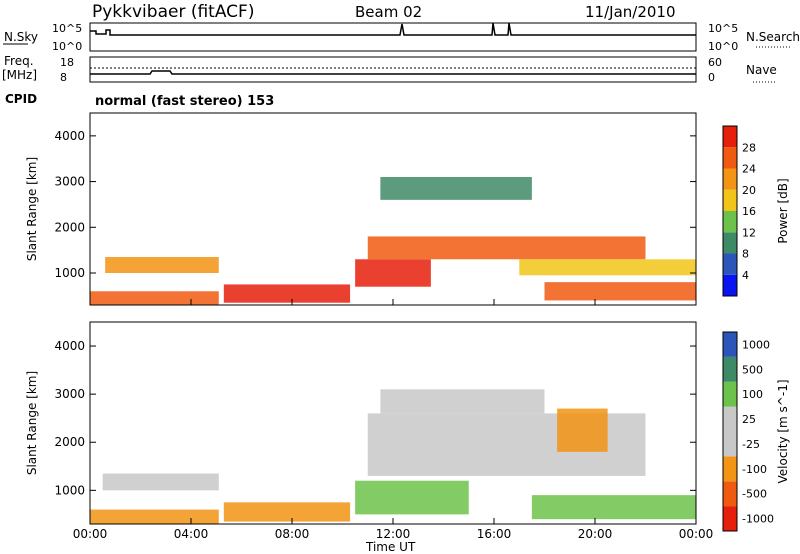 Image resolution: width=800 pixels, height=554 pixels. What do you see at coordinates (32, 209) in the screenshot?
I see `power-ylabel: Slant Range [km]` at bounding box center [32, 209].